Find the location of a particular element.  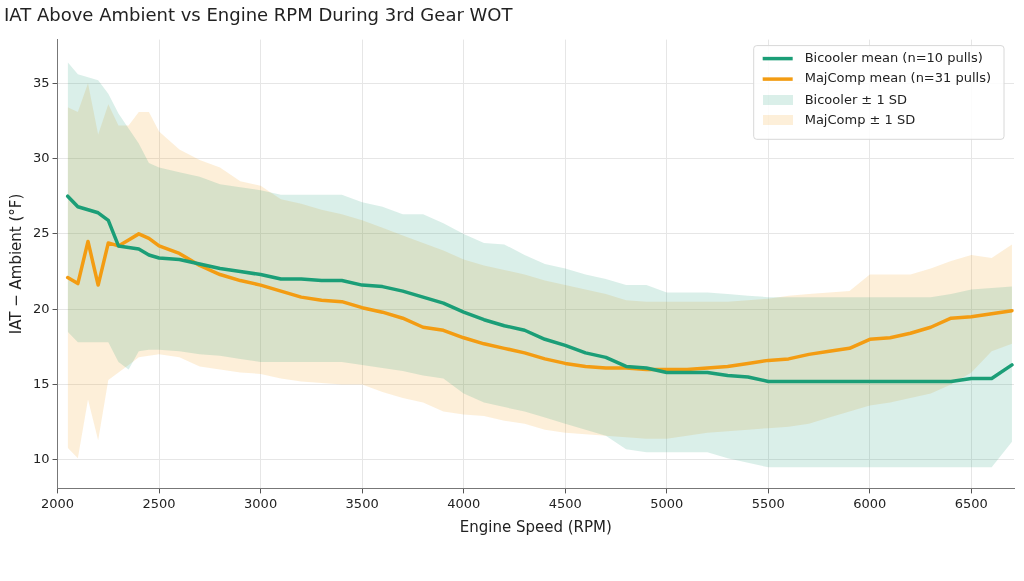

x-tick-label: 2000 is located at coordinates (58, 503).